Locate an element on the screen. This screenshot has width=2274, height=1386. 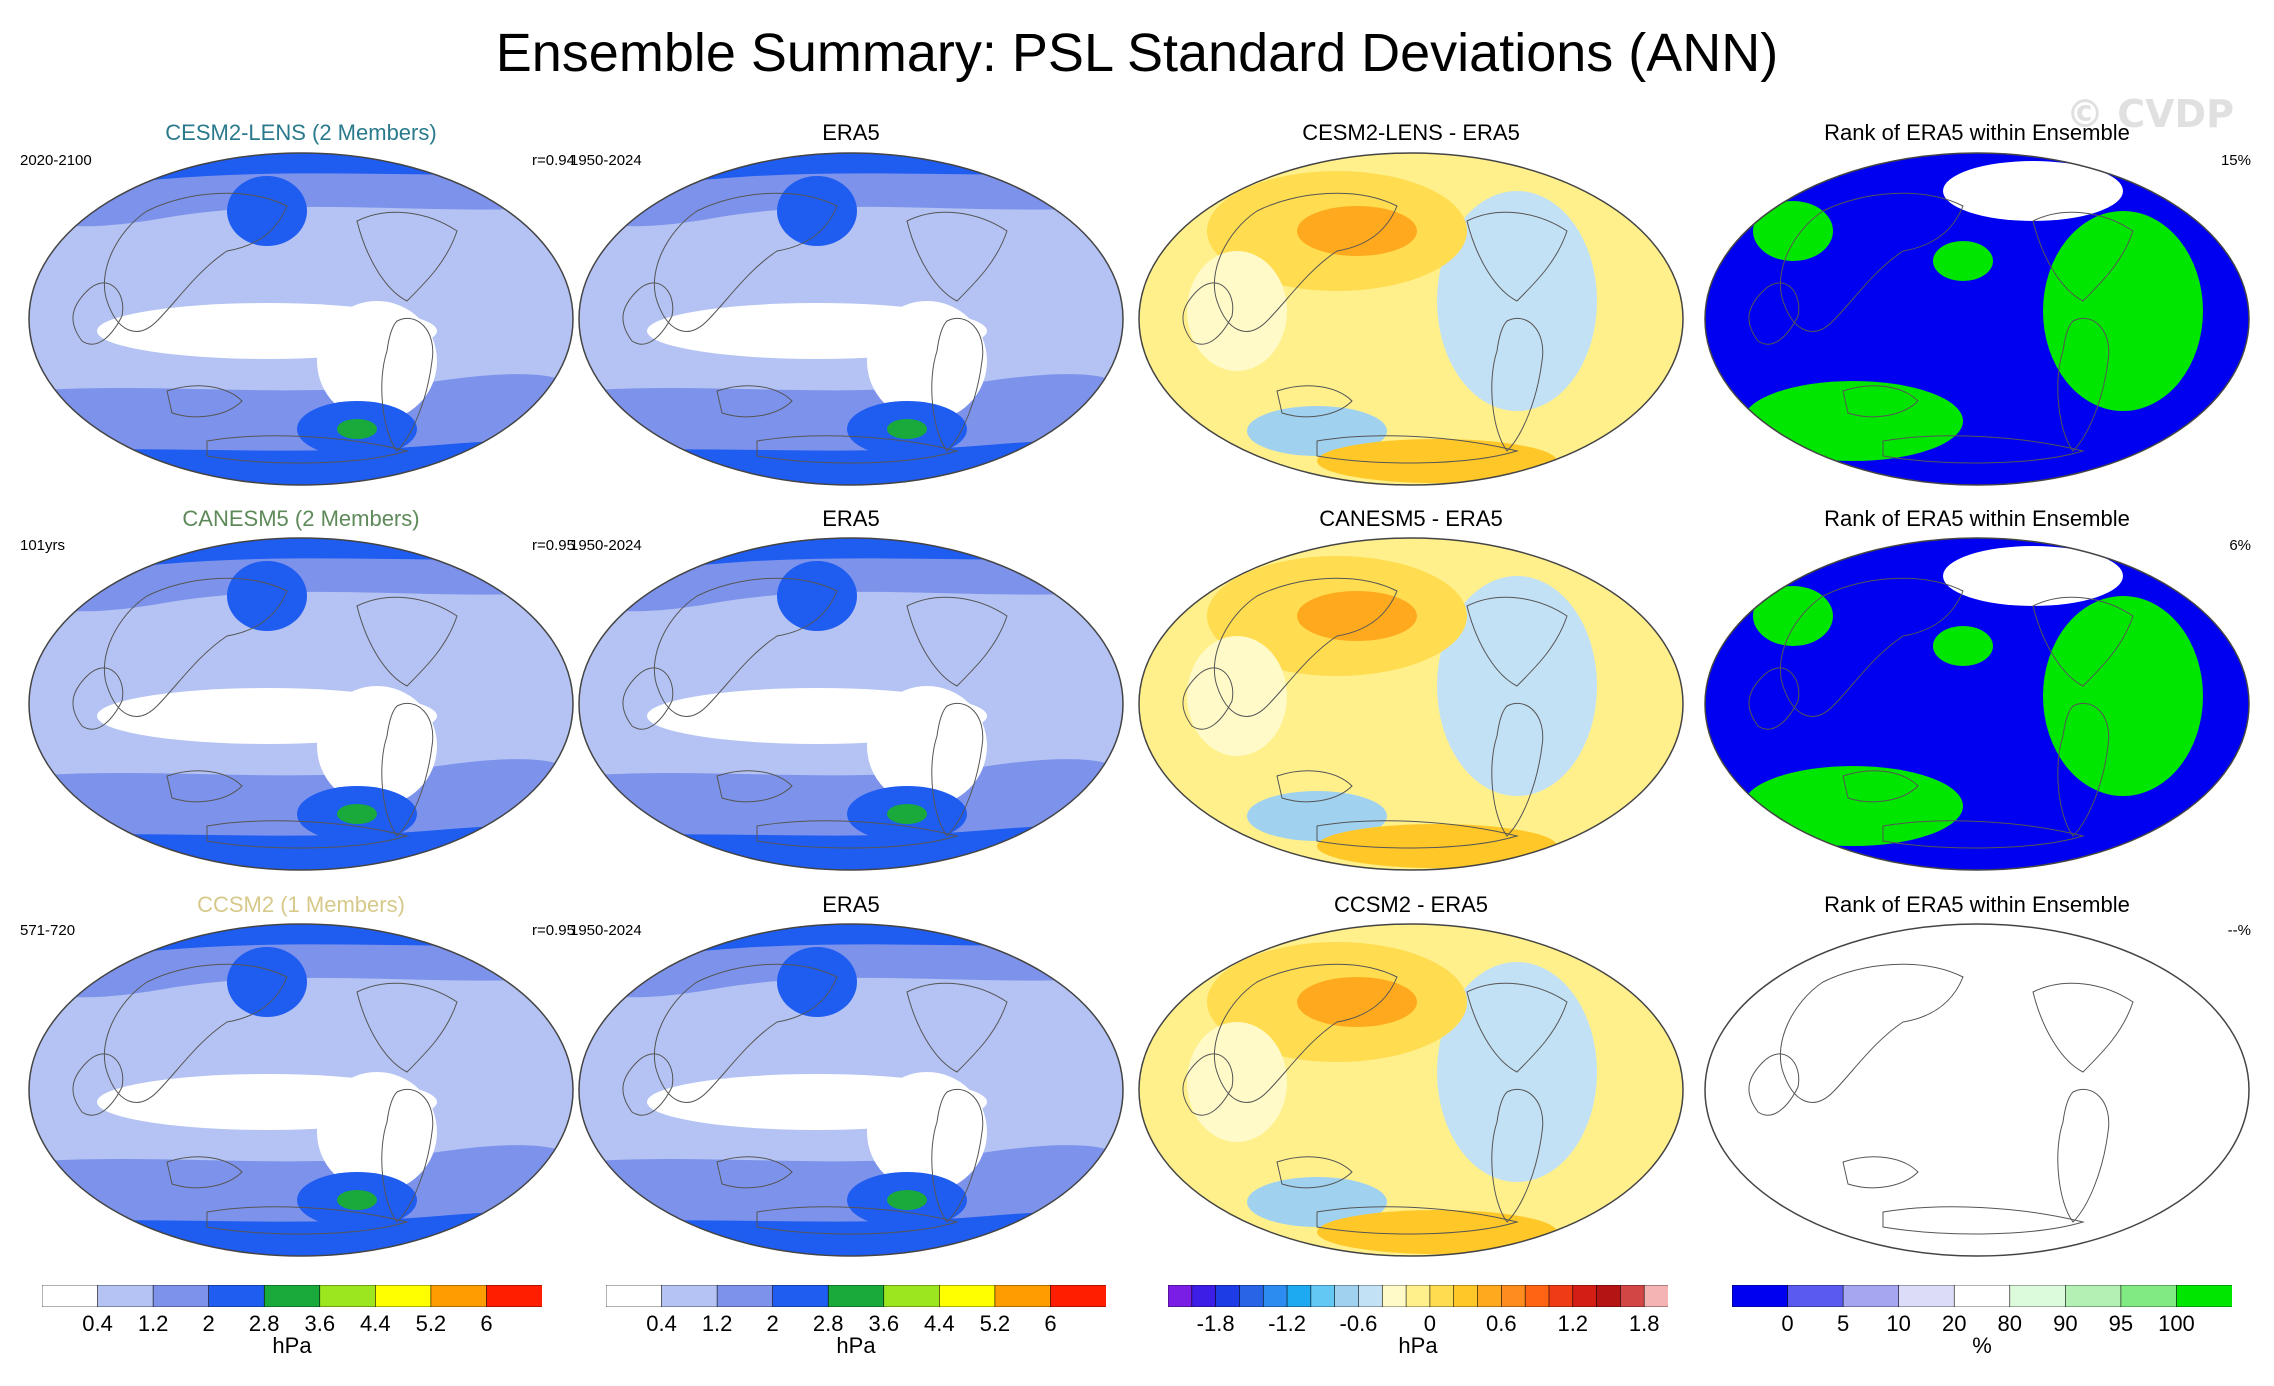
colorbar-1-tick: 4.4 is located at coordinates (939, 1323).